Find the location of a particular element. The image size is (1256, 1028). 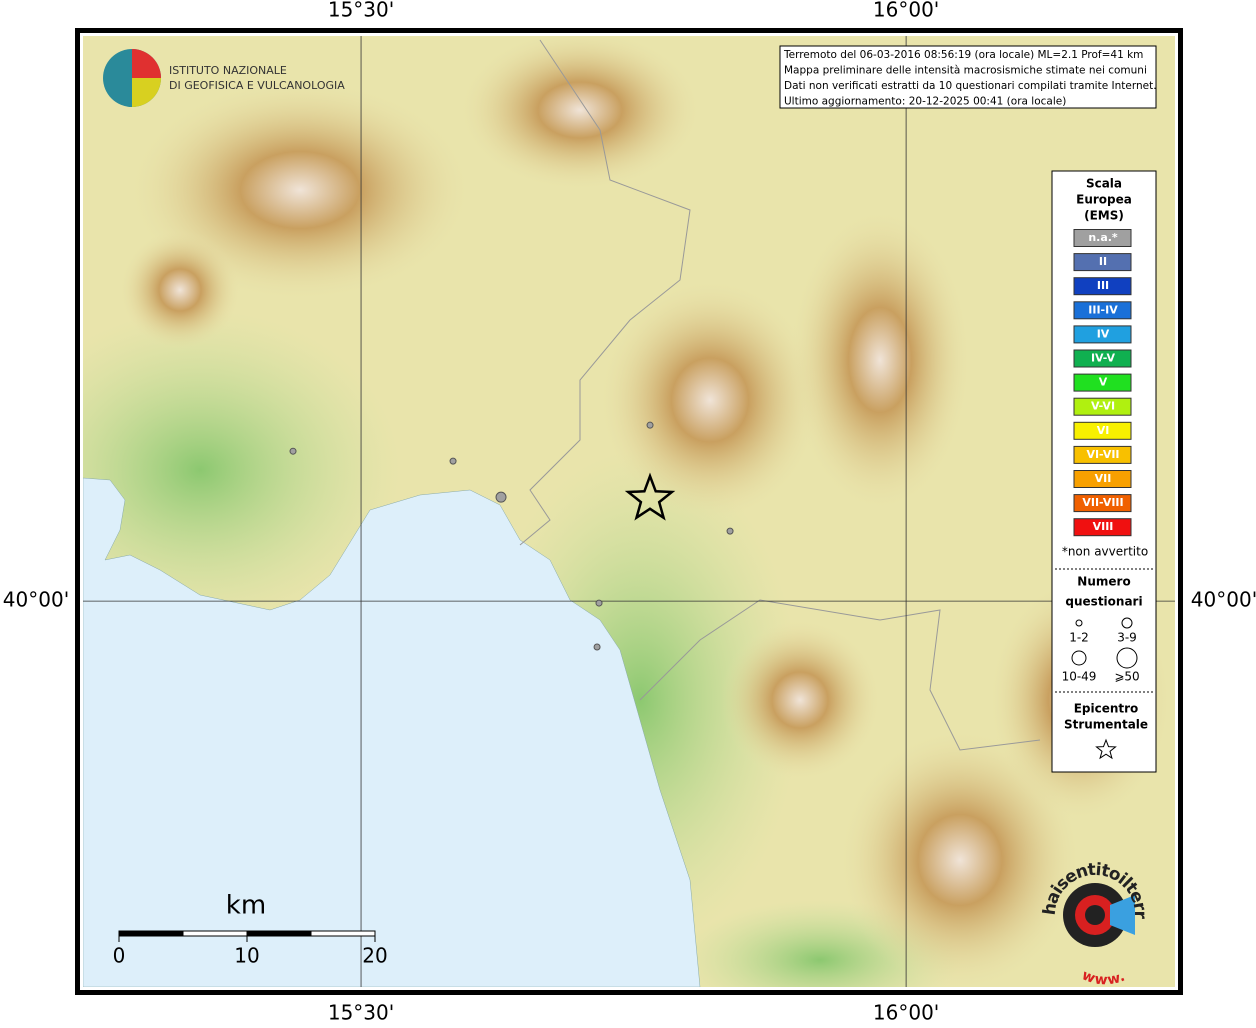

legend-label: VIII is located at coordinates (1103, 526).